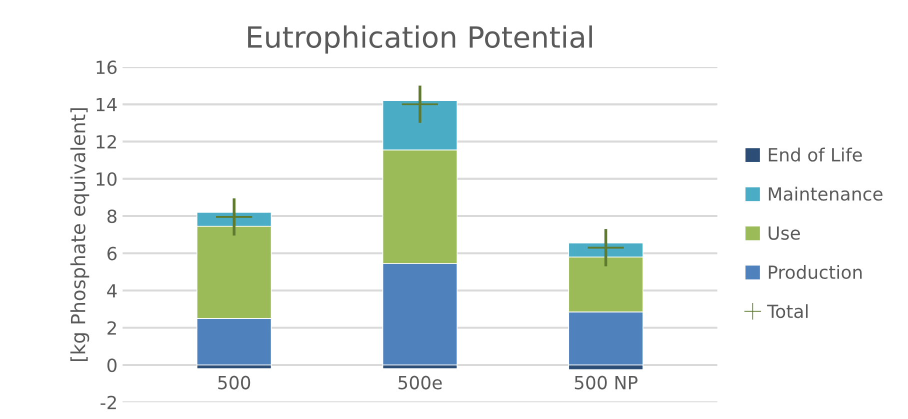 The width and height of the screenshot is (908, 419). I want to click on y-tick-label: 14, so click(106, 105).